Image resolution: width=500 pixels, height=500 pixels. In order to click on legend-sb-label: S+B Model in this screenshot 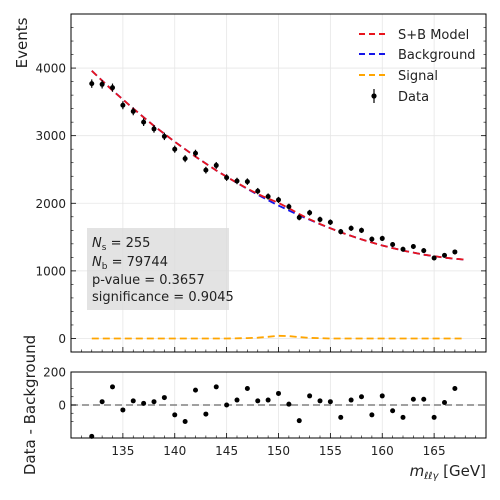, I will do `click(433, 35)`.